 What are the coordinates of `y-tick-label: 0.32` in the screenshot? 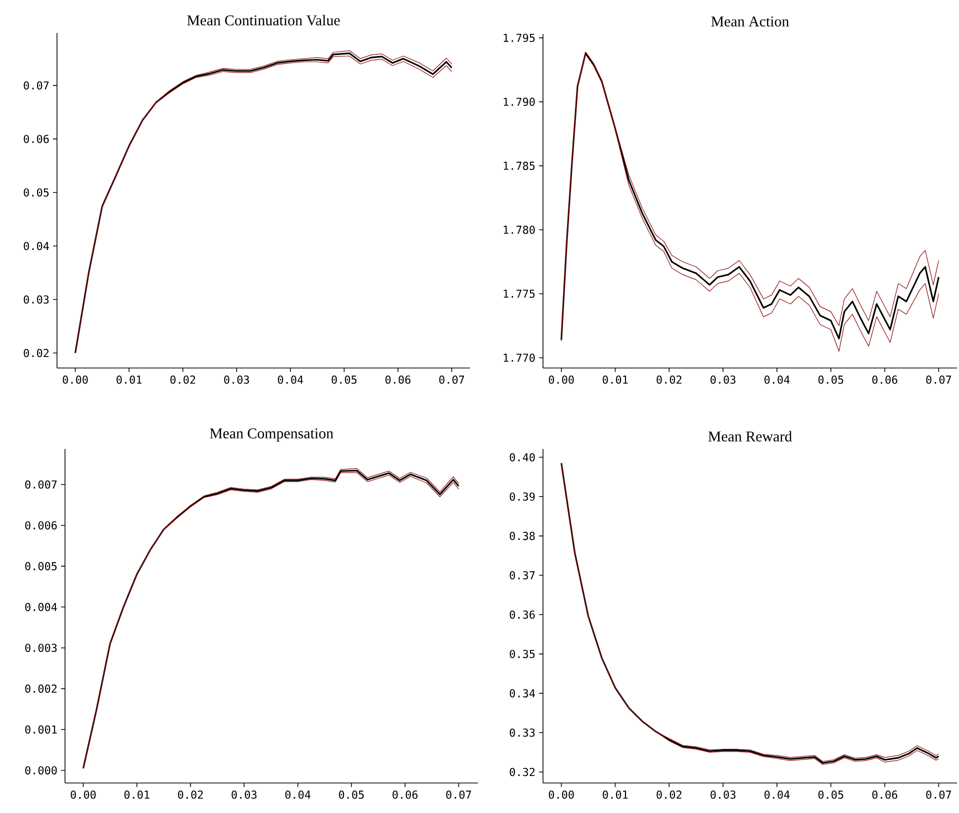 It's located at (522, 772).